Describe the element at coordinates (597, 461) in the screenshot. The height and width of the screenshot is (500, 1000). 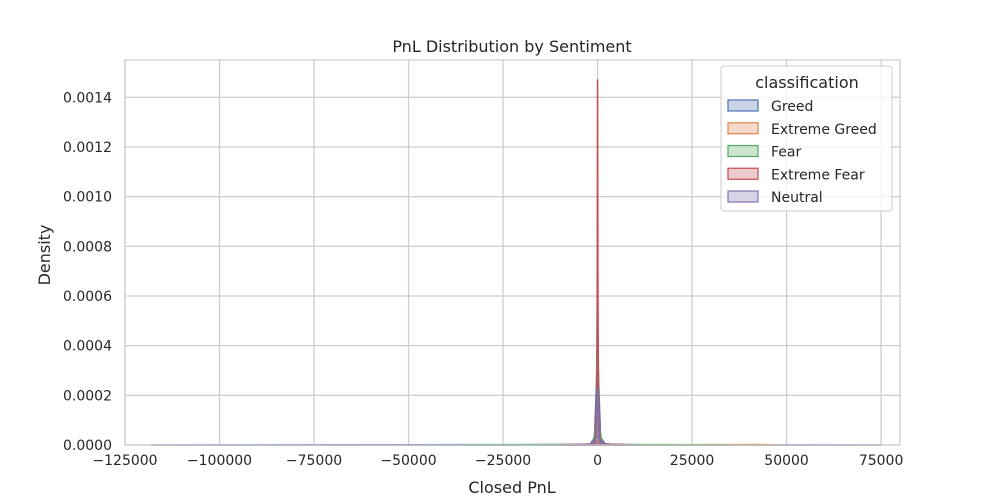
I see `x-tick-label: 0` at that location.